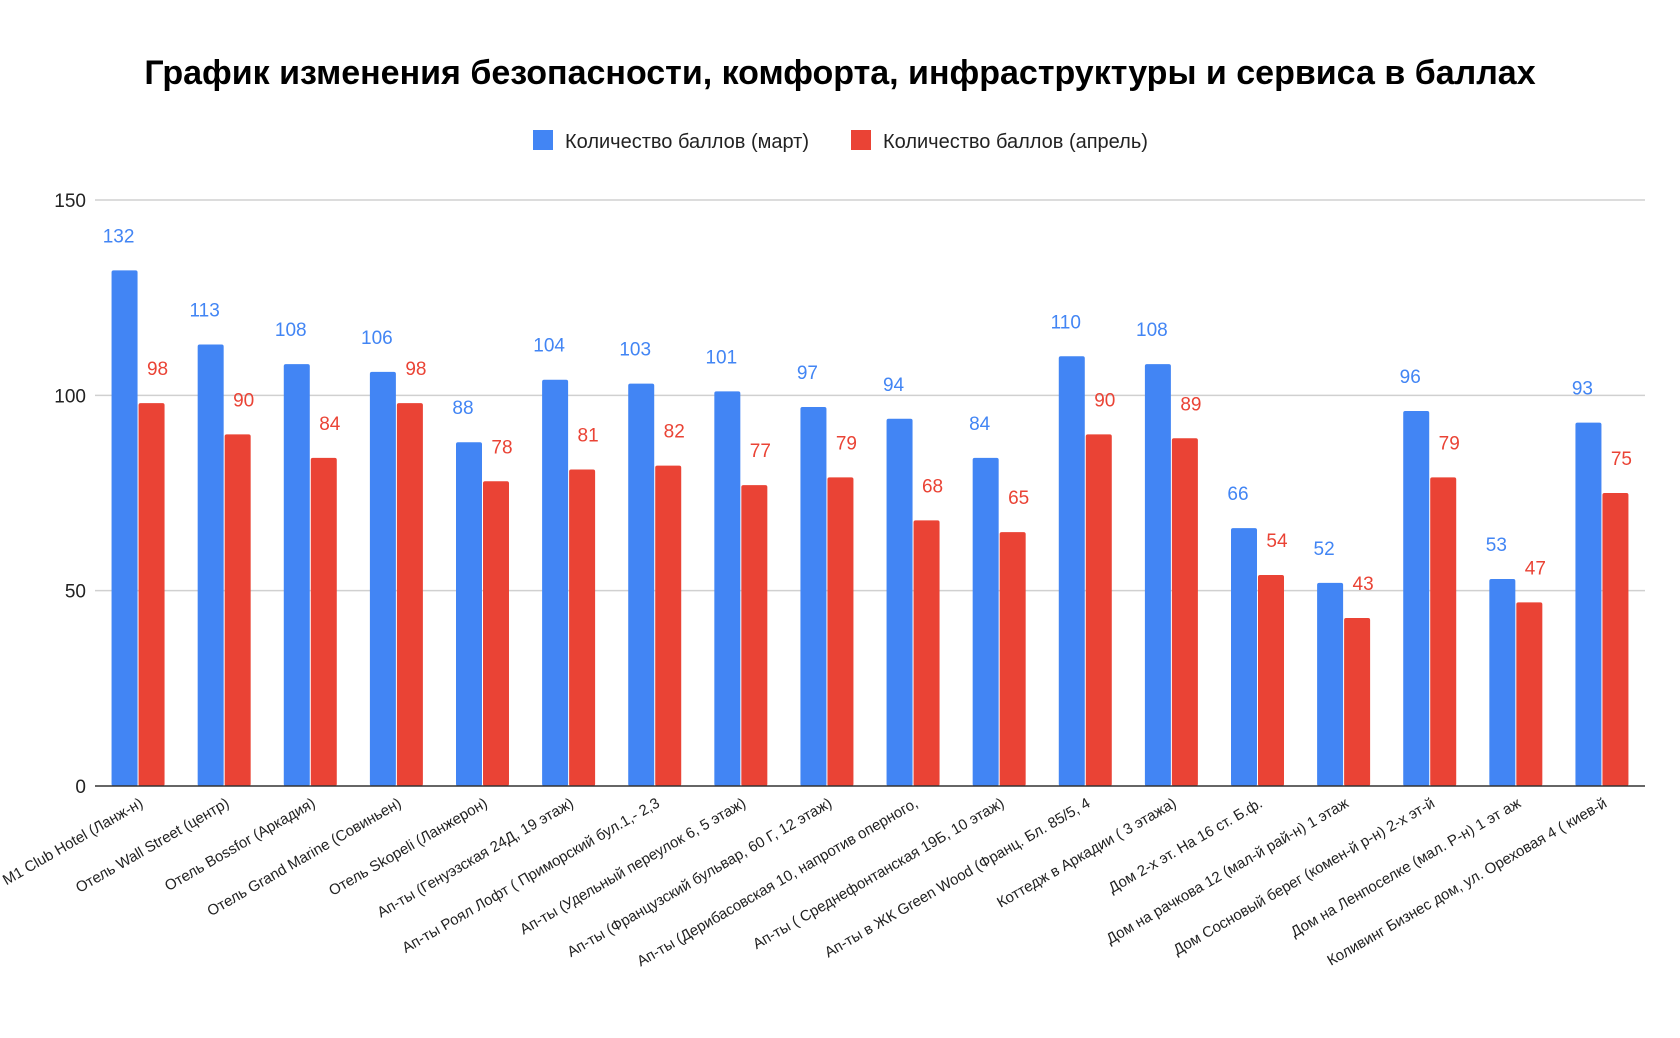 This screenshot has height=1038, width=1680. I want to click on x-category-label-14: Дом 2-х эт. На 16 ст. Б.ф., so click(1186, 846).